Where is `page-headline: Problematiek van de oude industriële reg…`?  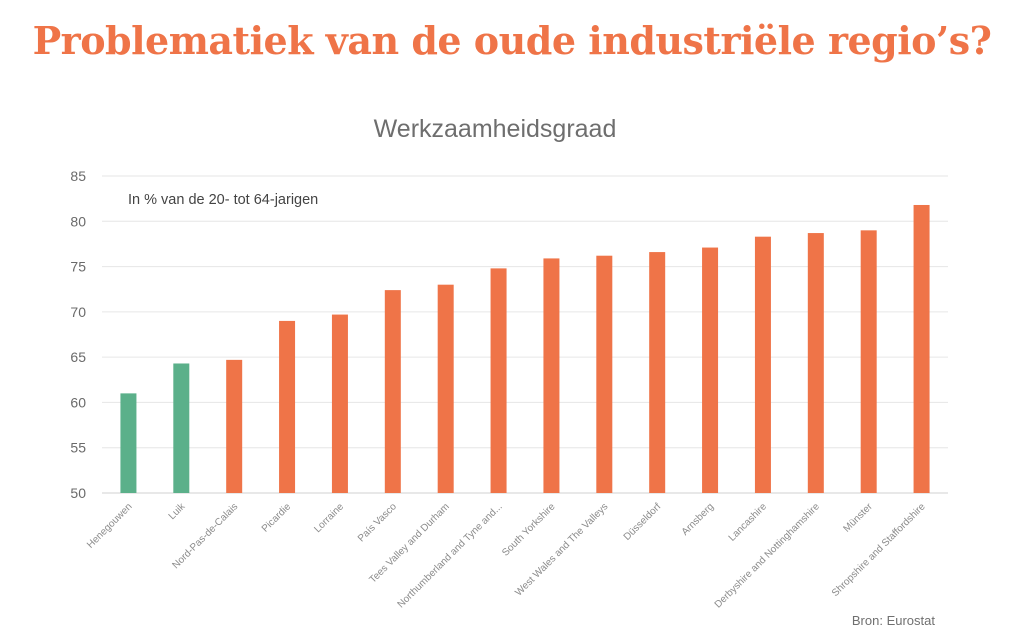
page-headline: Problematiek van de oude industriële reg… is located at coordinates (512, 40).